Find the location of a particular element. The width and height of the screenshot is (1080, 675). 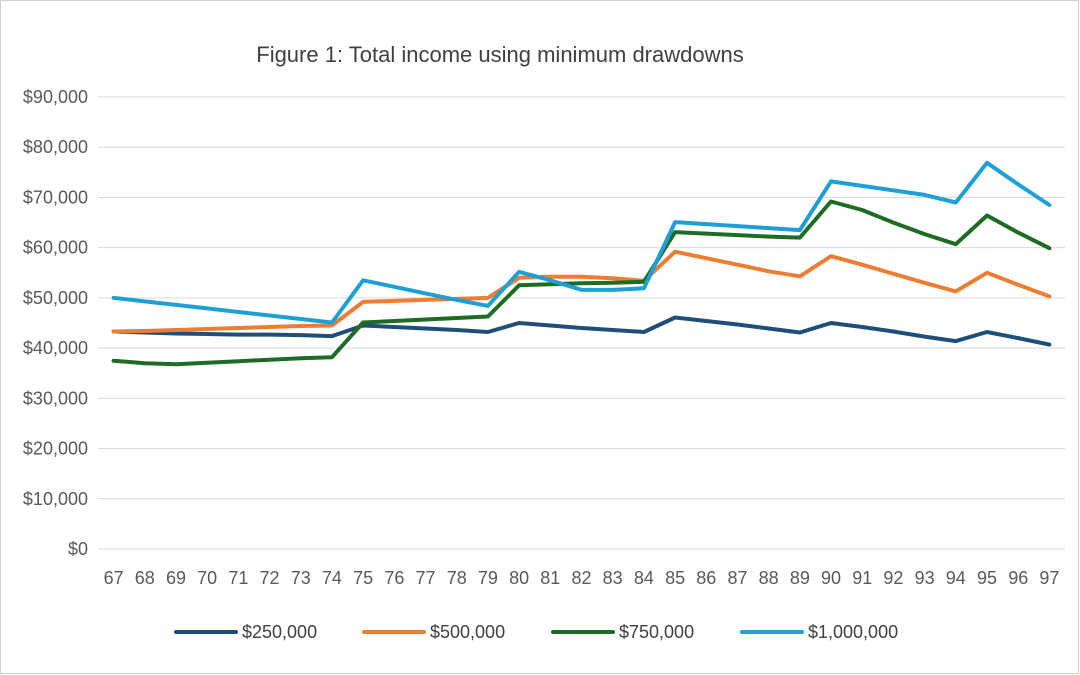

x-tick-label: 71 is located at coordinates (238, 578).